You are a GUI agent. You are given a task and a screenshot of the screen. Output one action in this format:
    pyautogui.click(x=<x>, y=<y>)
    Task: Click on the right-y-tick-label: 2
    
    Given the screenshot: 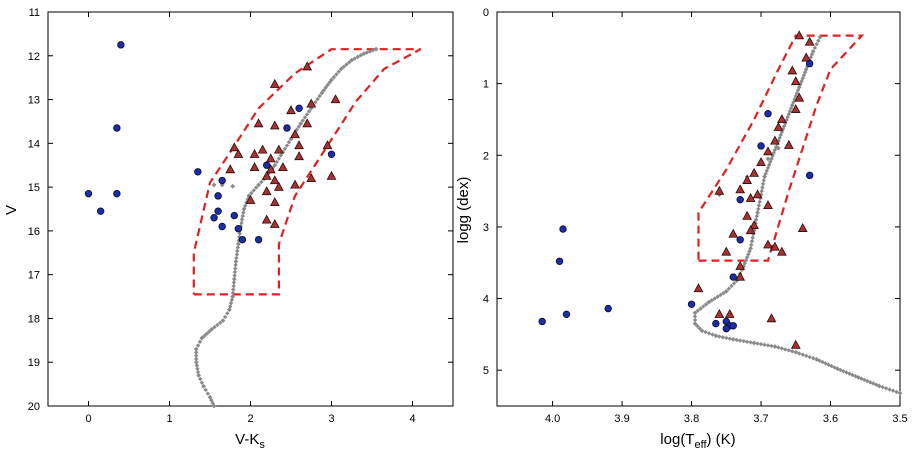 What is the action you would take?
    pyautogui.click(x=486, y=156)
    